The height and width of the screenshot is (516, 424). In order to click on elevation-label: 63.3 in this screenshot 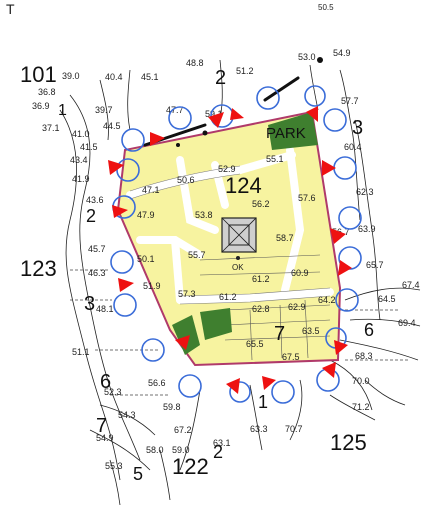, I will do `click(259, 429)`.